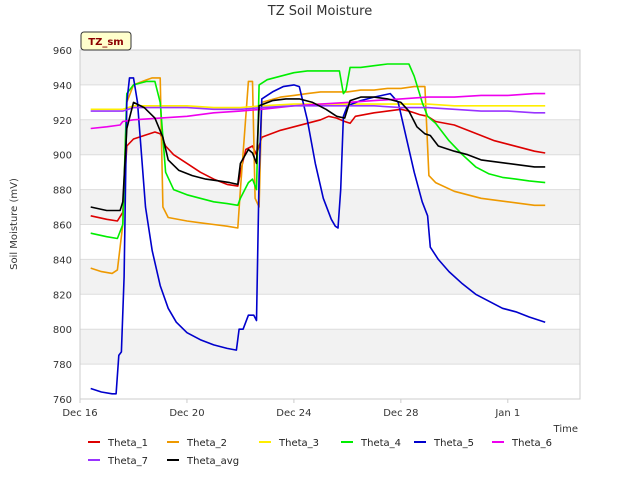 The width and height of the screenshot is (640, 480). Describe the element at coordinates (62, 260) in the screenshot. I see `y-tick-label: 840` at that location.